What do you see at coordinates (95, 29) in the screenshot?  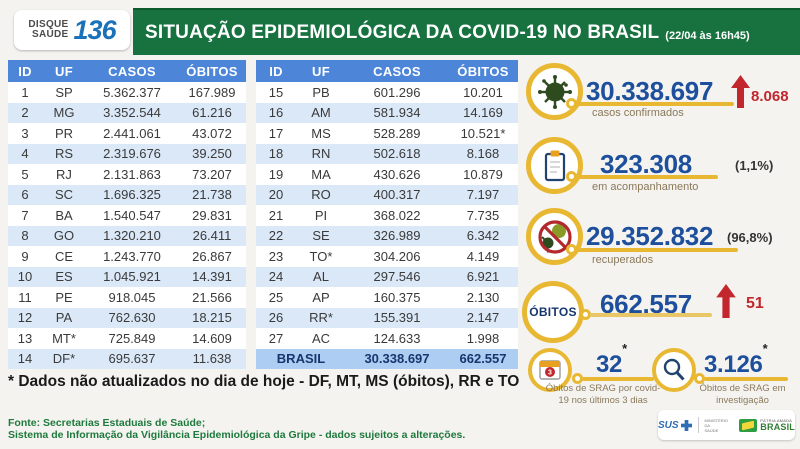 I see `phone-number-136: 136` at bounding box center [95, 29].